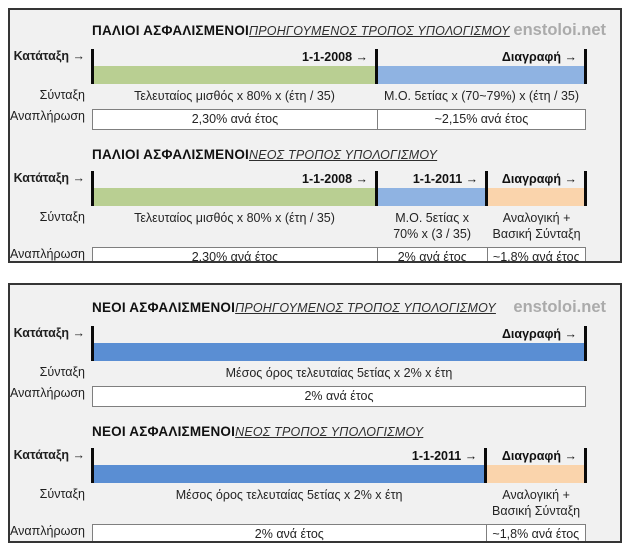 Image resolution: width=630 pixels, height=551 pixels. I want to click on replacement-row: Αναπλήρωση 2% ανά έτος, so click(315, 396).